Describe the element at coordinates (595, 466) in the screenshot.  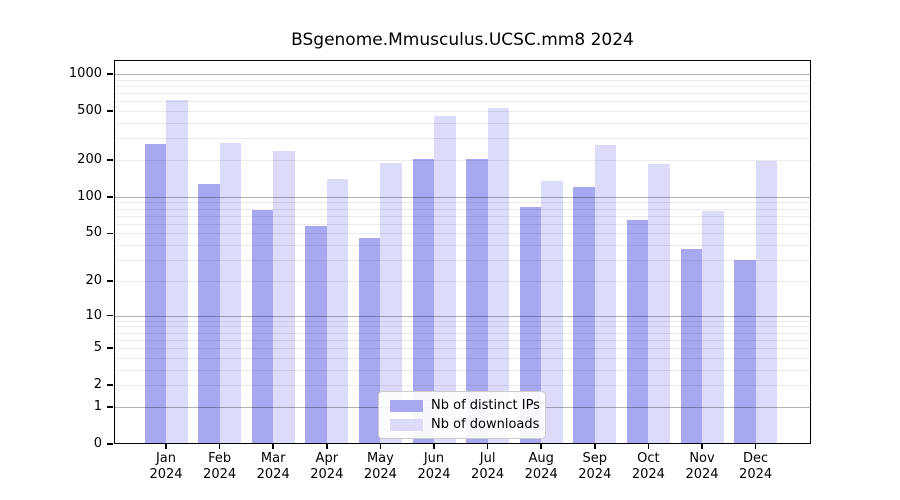
I see `x-tick-label: Sep 2024` at that location.